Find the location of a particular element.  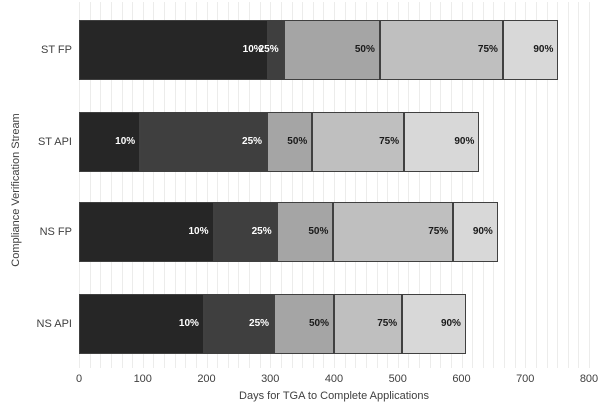

x-axis-title: Days for TGA to Complete Applications is located at coordinates (334, 396).